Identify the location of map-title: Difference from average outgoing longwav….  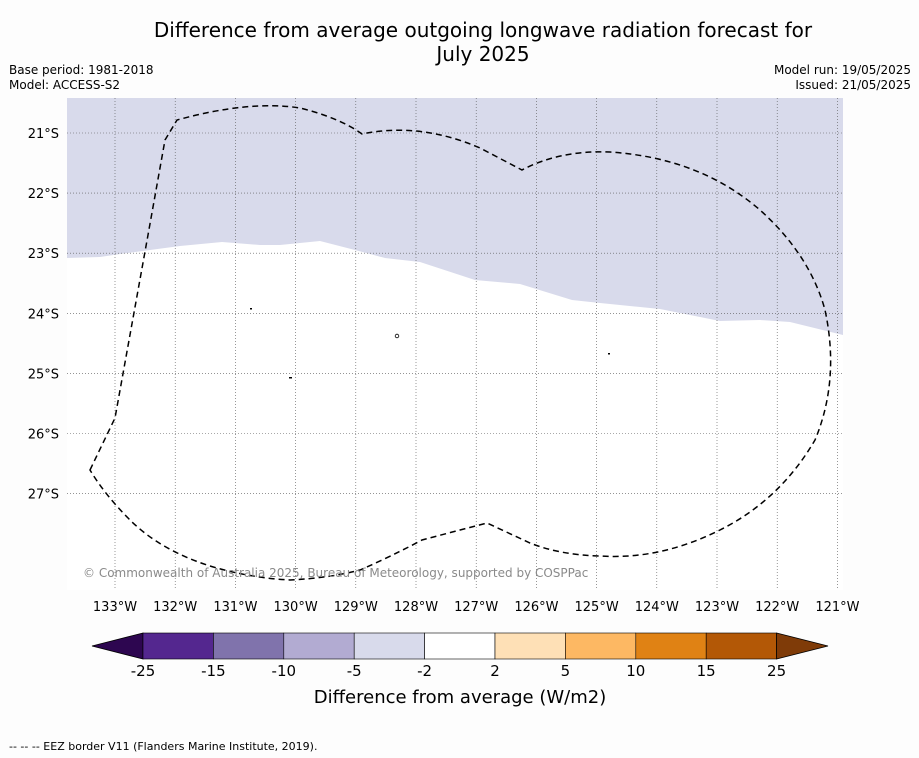
(459, 42).